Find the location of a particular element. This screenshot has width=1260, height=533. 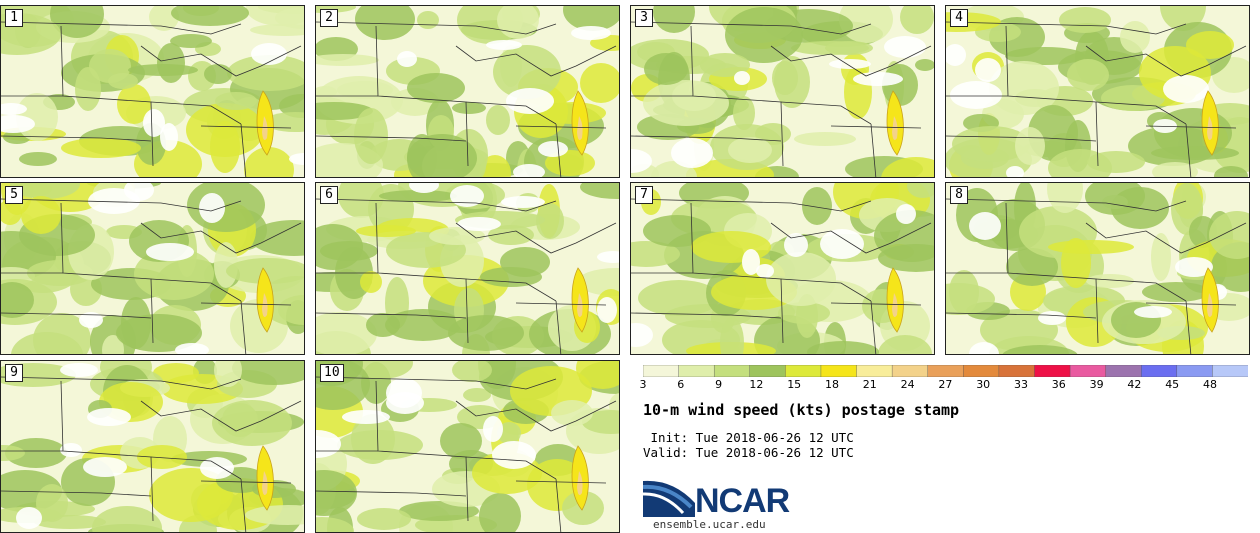

map-panel: 8 is located at coordinates (1097, 268).